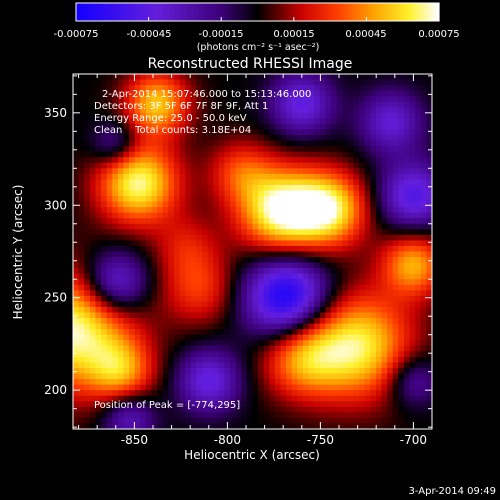  What do you see at coordinates (293, 34) in the screenshot?
I see `colorbar-tick-label: 0.00015` at bounding box center [293, 34].